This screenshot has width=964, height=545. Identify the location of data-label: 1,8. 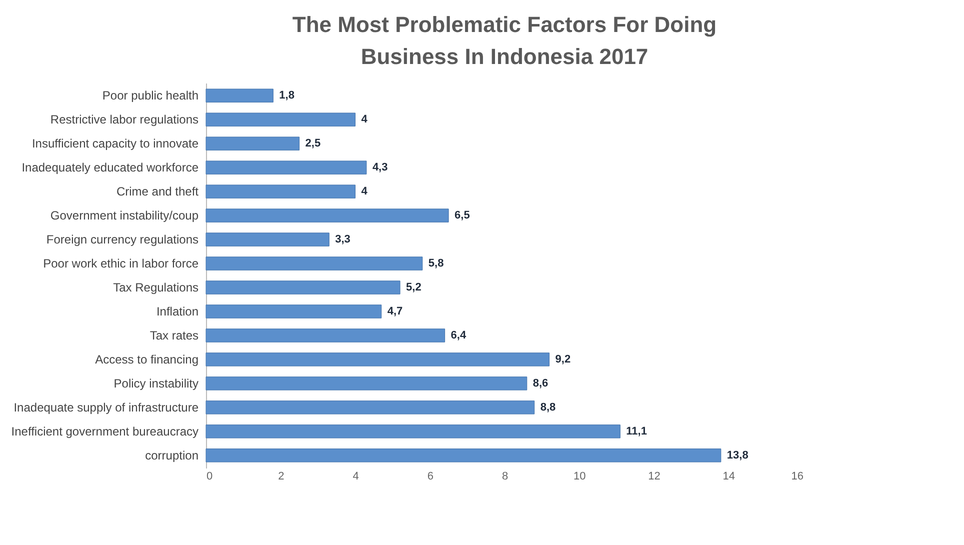
(286, 96).